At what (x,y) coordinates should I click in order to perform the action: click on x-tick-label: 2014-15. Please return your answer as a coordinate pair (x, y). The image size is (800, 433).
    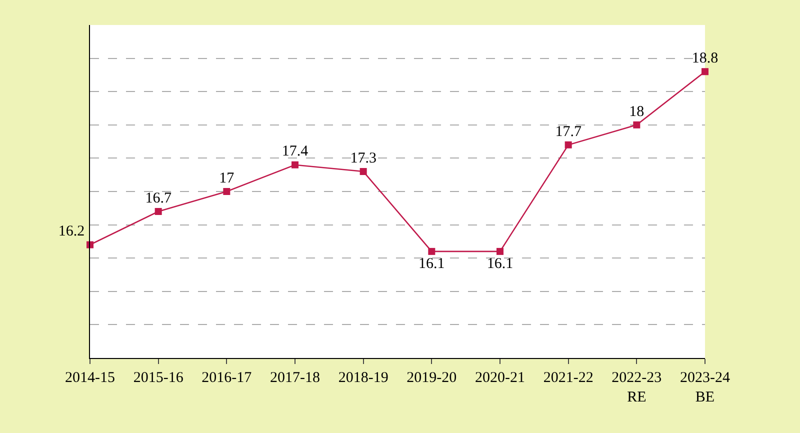
    Looking at the image, I should click on (90, 378).